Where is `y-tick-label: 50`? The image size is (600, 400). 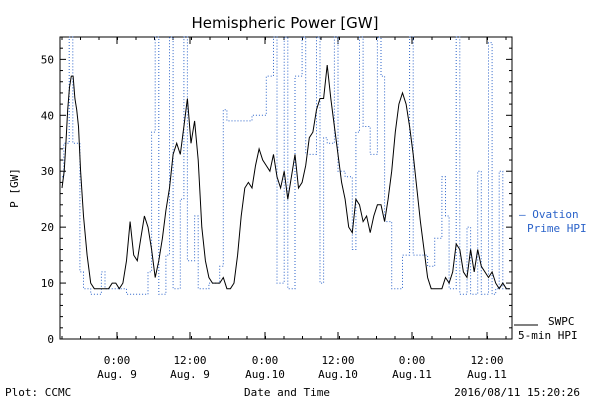 y-tick-label: 50 is located at coordinates (47, 59).